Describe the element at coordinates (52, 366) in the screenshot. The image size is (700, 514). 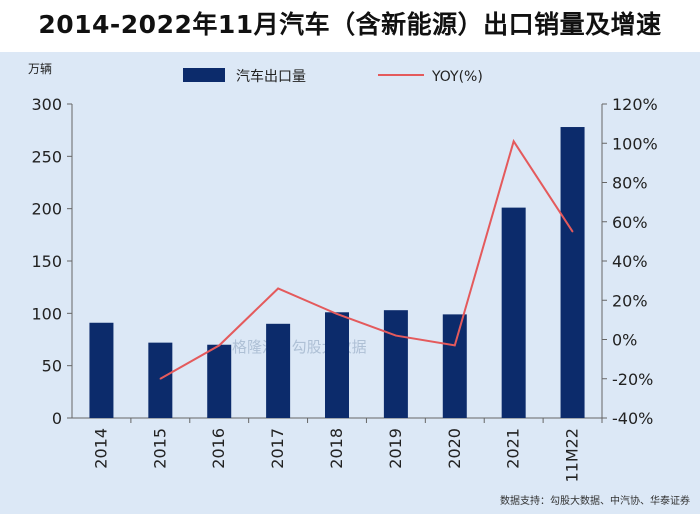
I see `left-tick-label: 50` at that location.